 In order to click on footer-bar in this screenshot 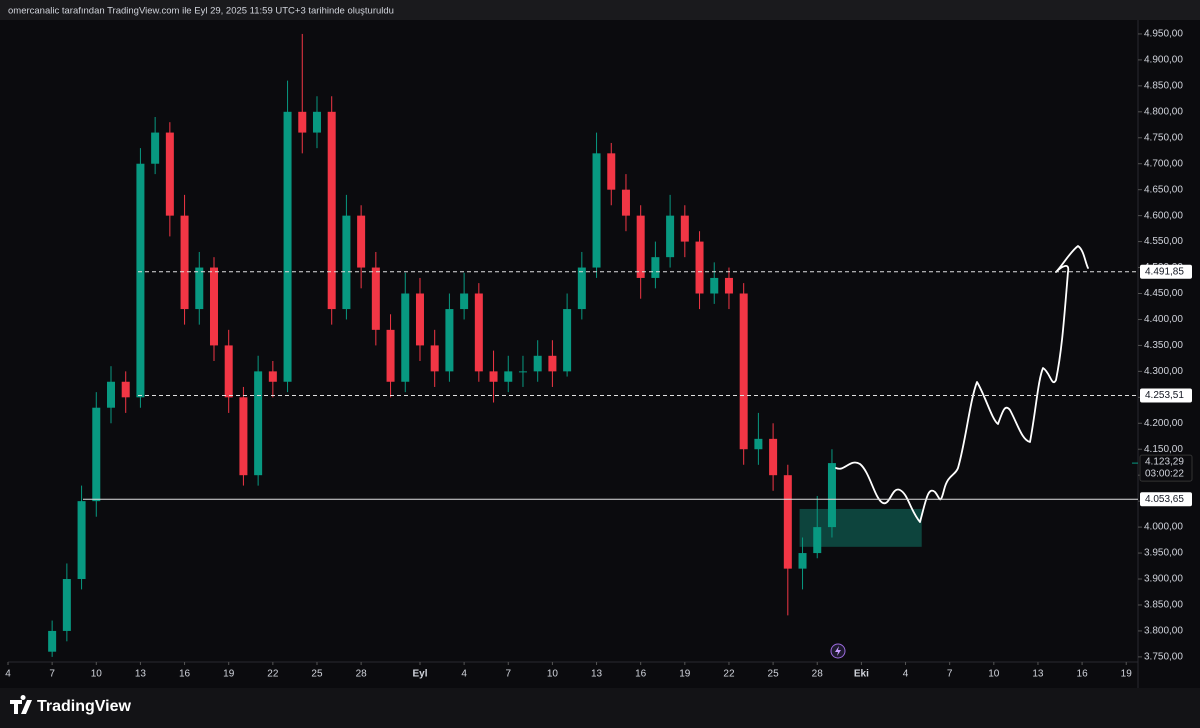, I will do `click(600, 708)`.